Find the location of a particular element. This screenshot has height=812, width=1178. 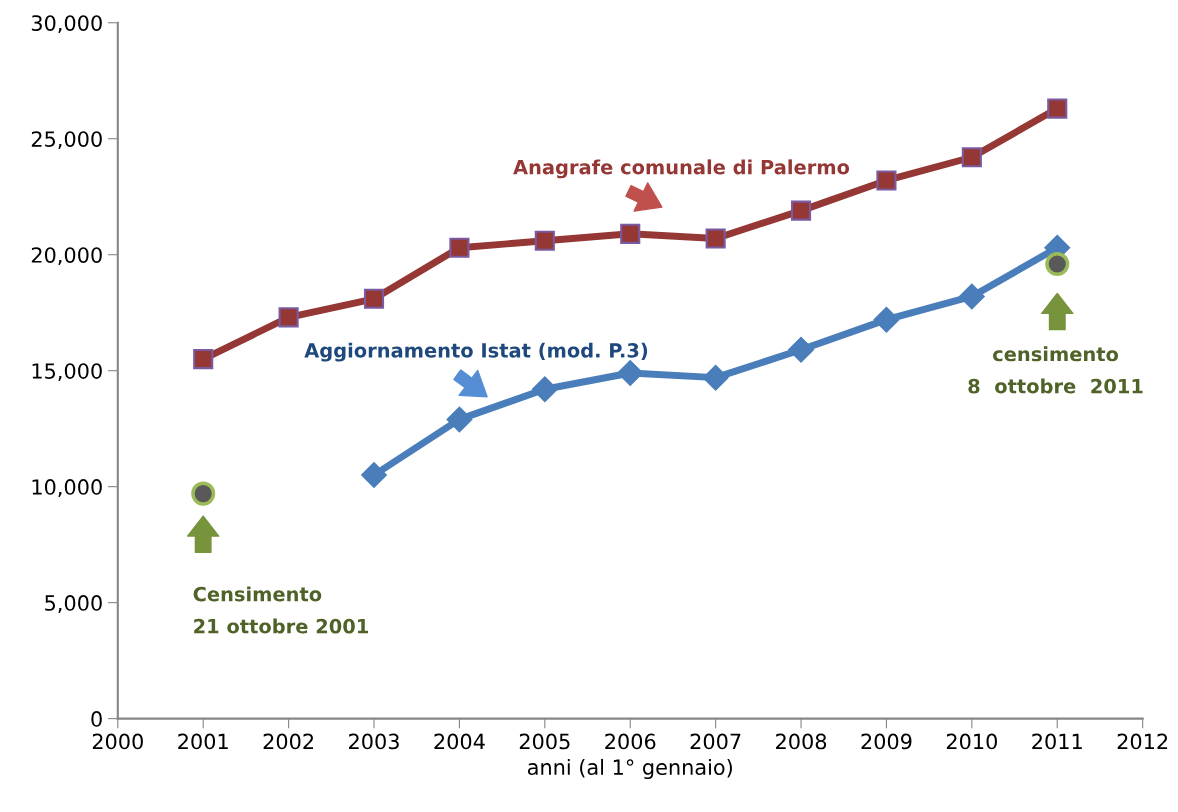

y-tick-label: 20,000 is located at coordinates (66, 256).